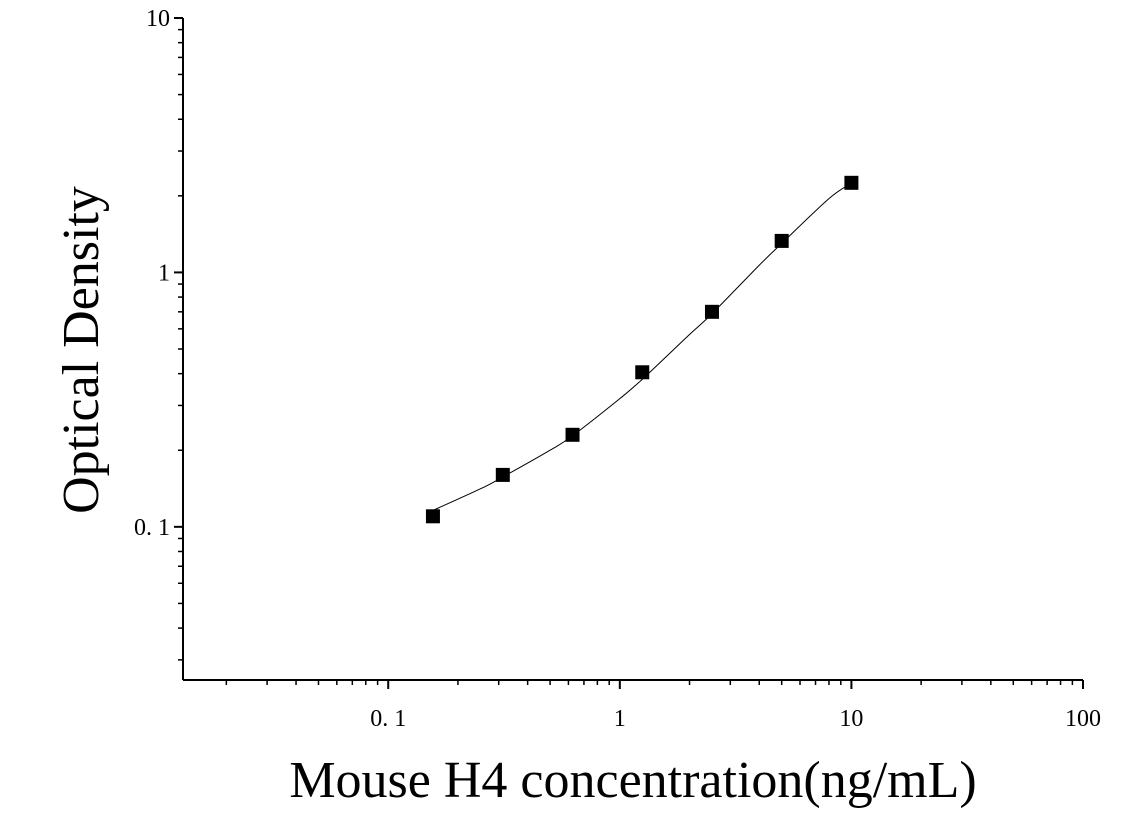 The image size is (1144, 822). I want to click on y-tick-label: 10, so click(158, 19).